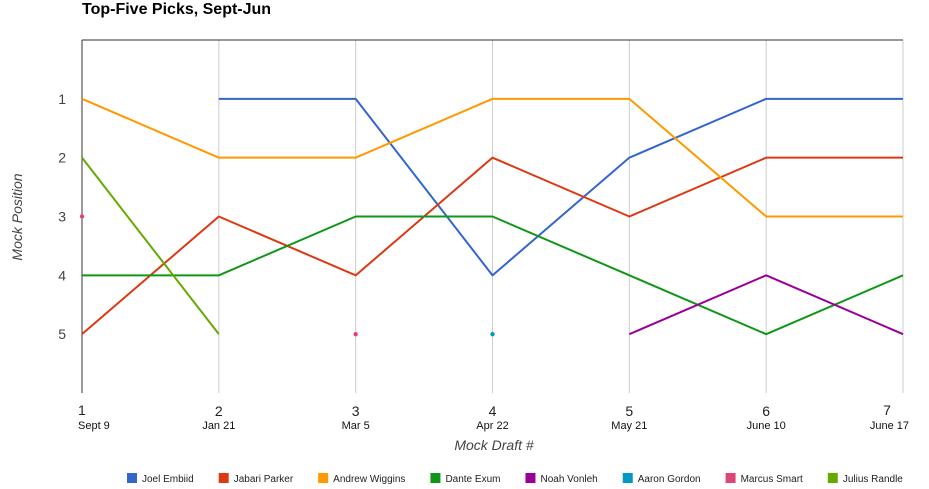 The width and height of the screenshot is (929, 489). What do you see at coordinates (94, 426) in the screenshot?
I see `x-date-label: Sept 9` at bounding box center [94, 426].